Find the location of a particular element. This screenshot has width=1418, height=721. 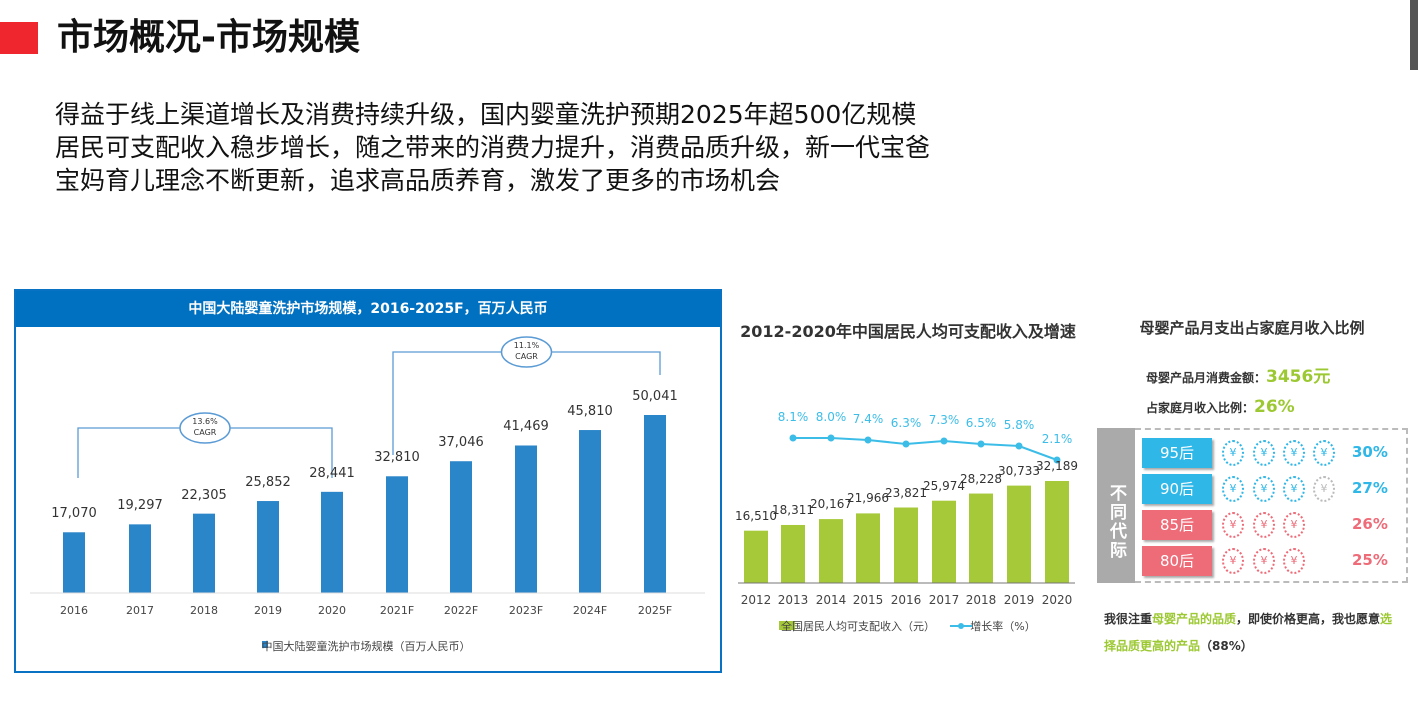

note-text: ，即使价格更高，我也愿意 is located at coordinates (1308, 619).